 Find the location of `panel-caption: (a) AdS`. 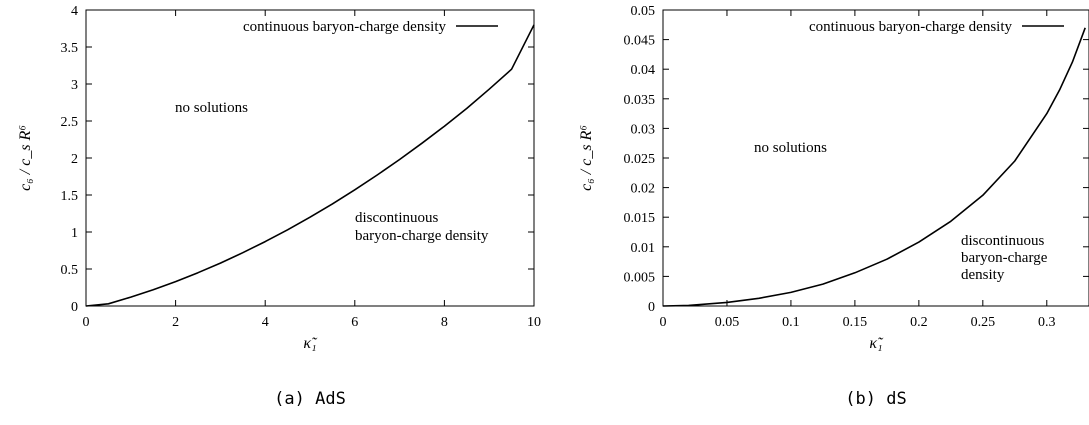

panel-caption: (a) AdS is located at coordinates (310, 399).